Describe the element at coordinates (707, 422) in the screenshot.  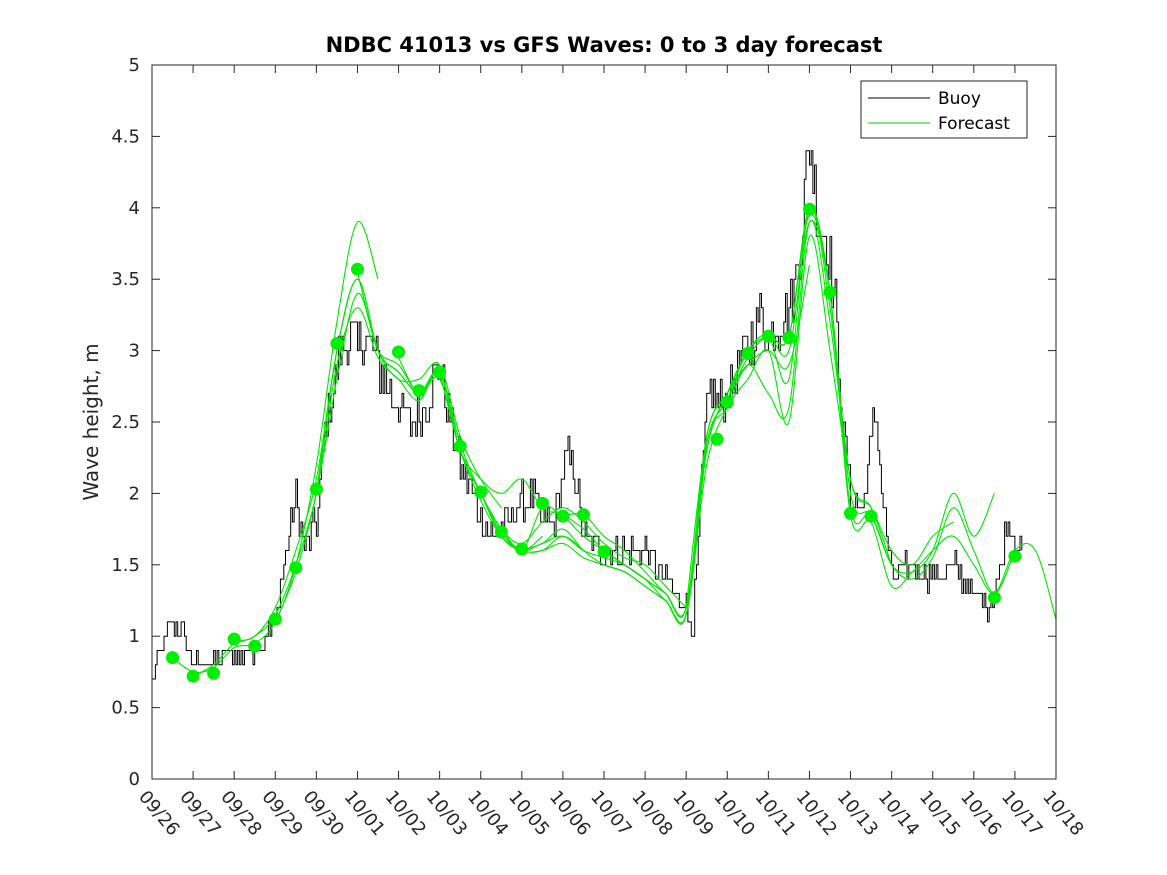
I see `forecast-run-line` at that location.